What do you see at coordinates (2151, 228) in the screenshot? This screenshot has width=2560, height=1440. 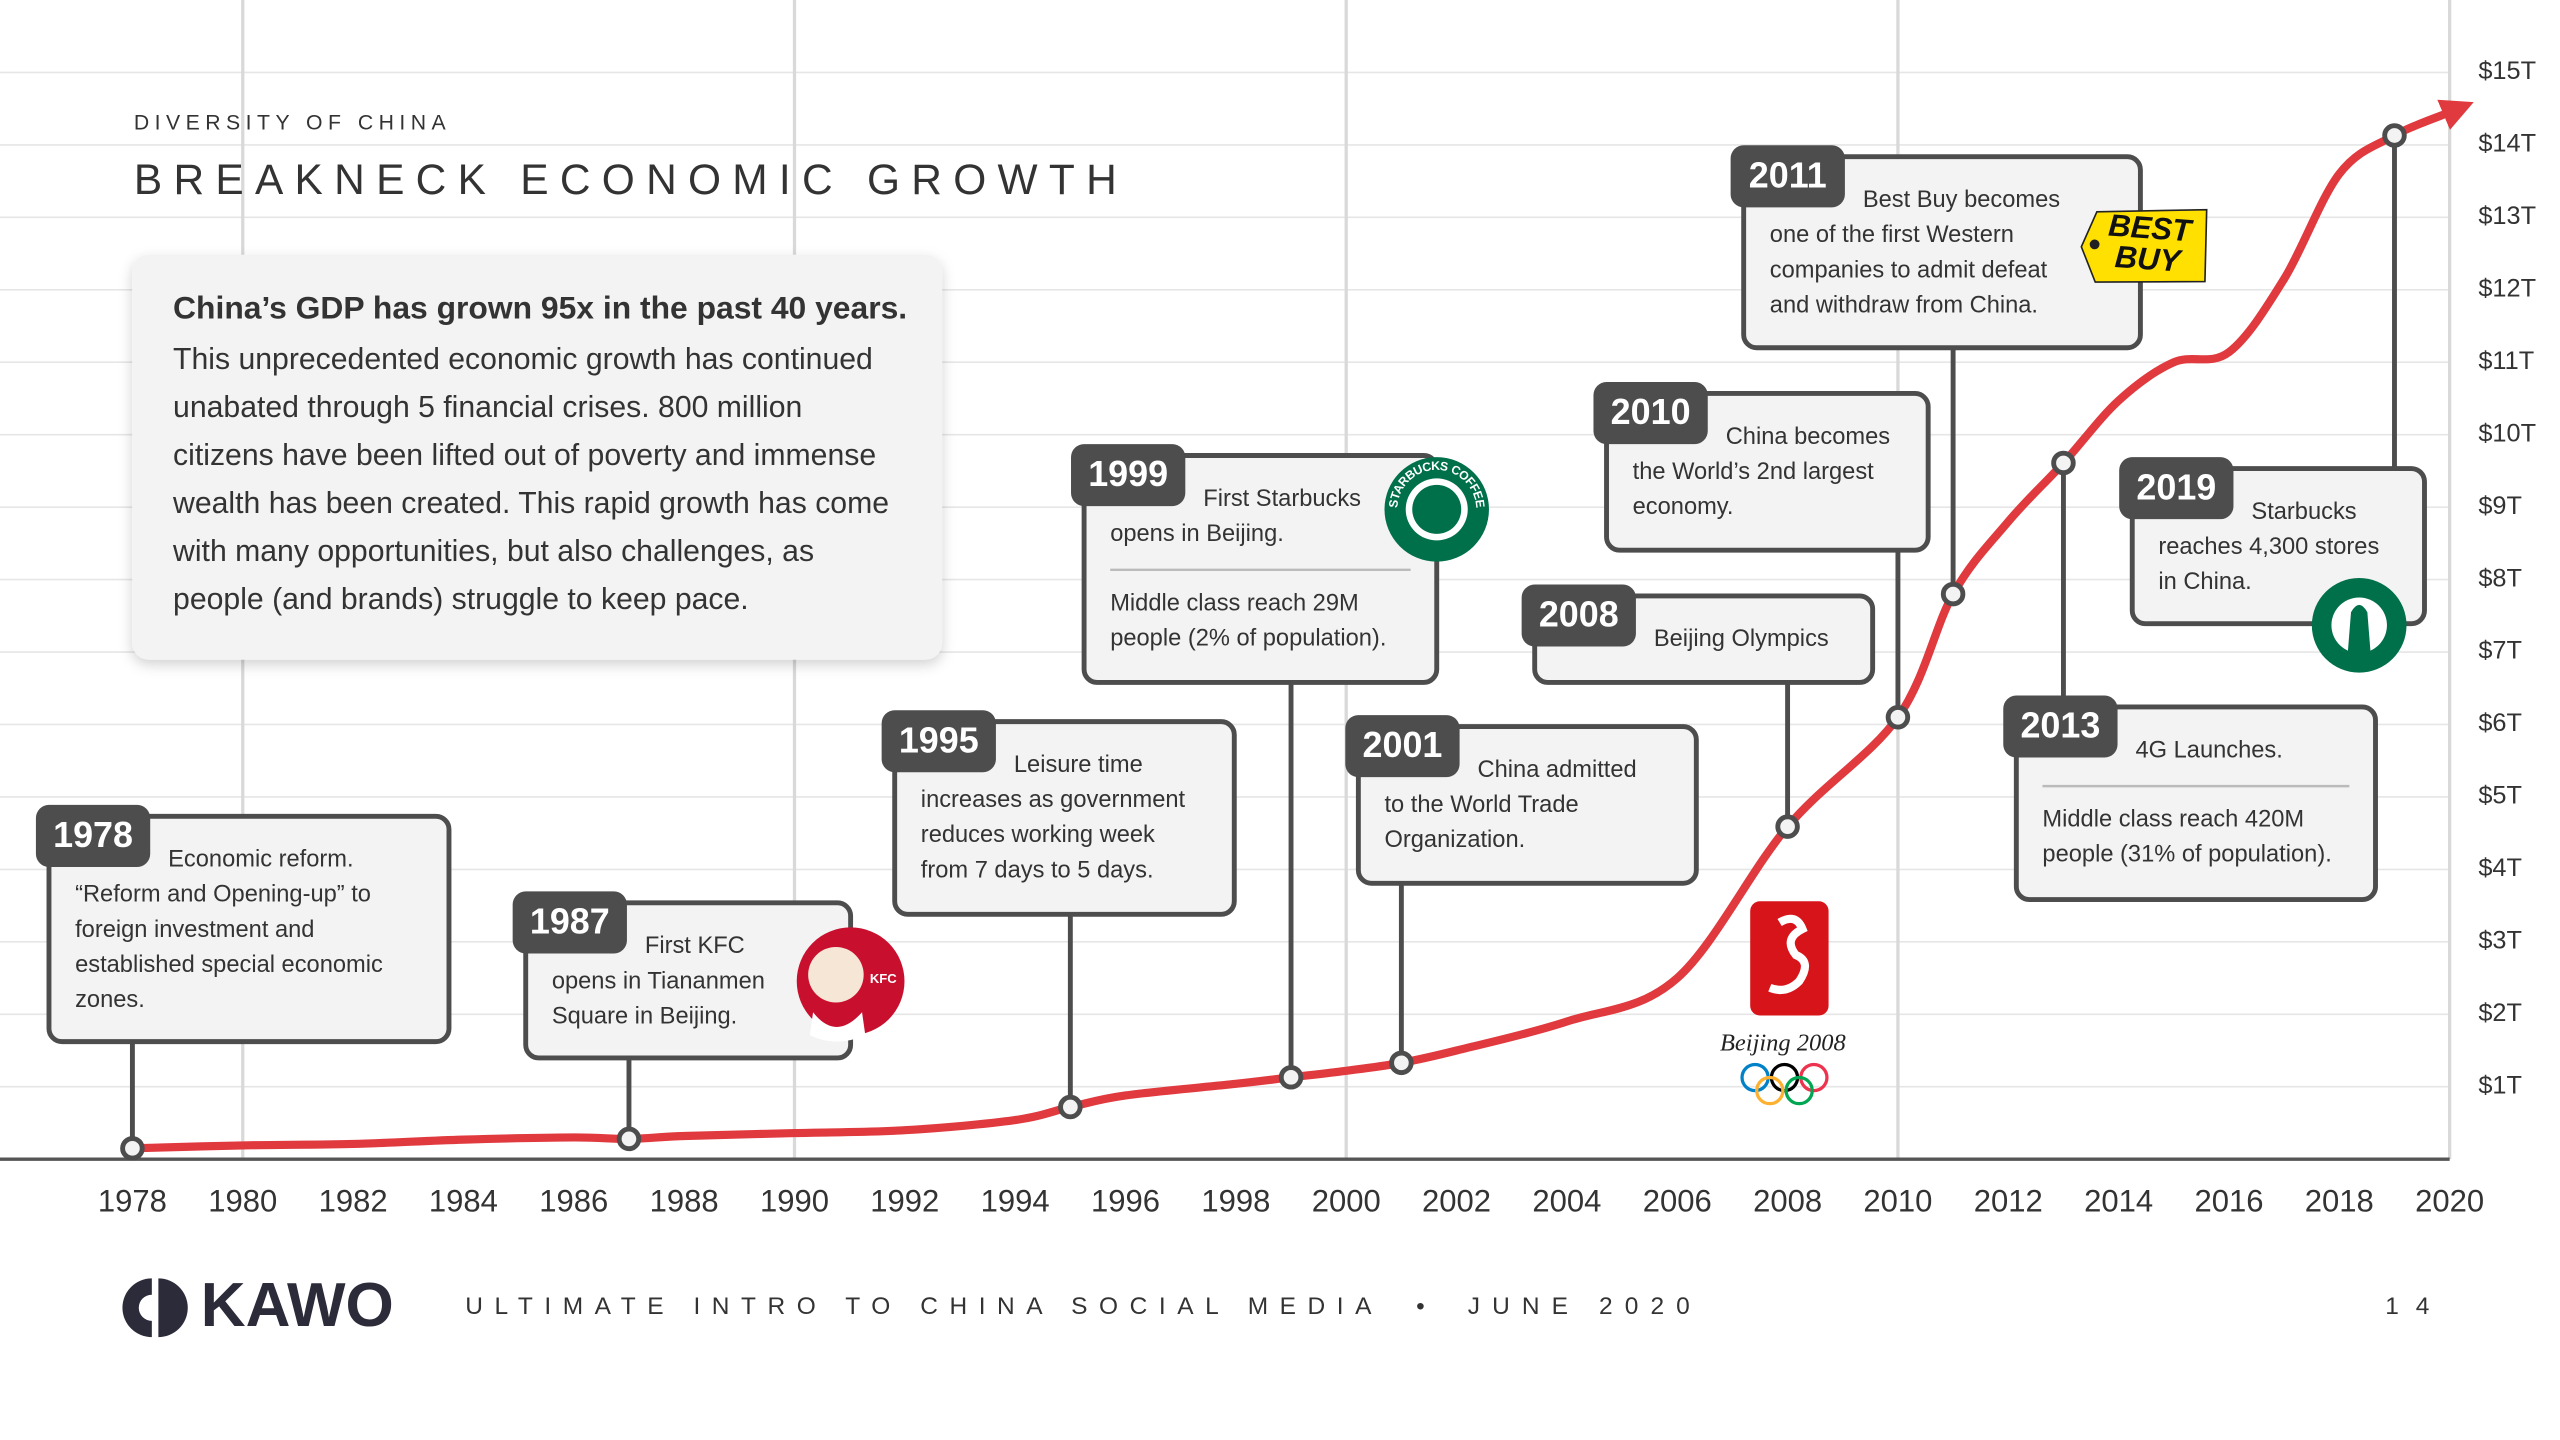 I see `logo-text: BEST` at bounding box center [2151, 228].